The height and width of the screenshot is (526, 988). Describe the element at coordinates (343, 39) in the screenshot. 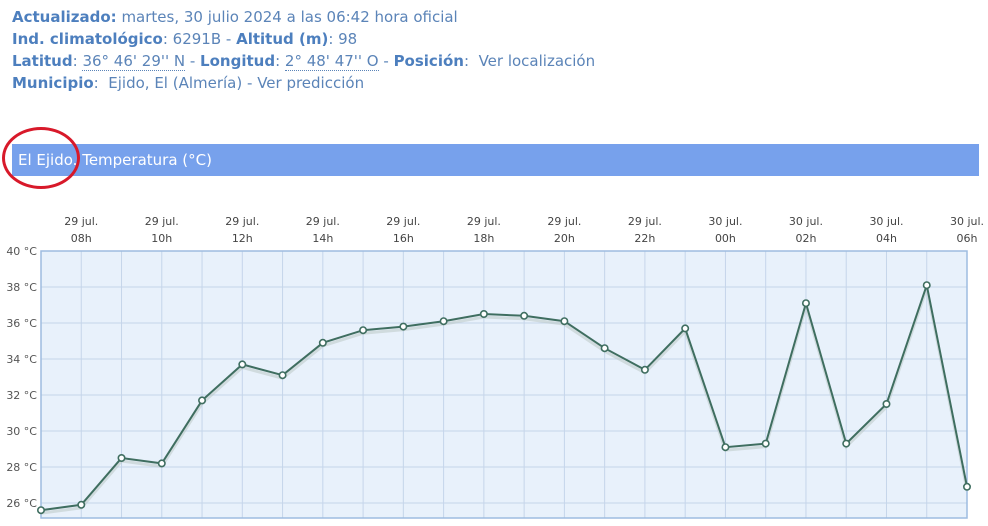

I see `altitude-value: : 98` at that location.